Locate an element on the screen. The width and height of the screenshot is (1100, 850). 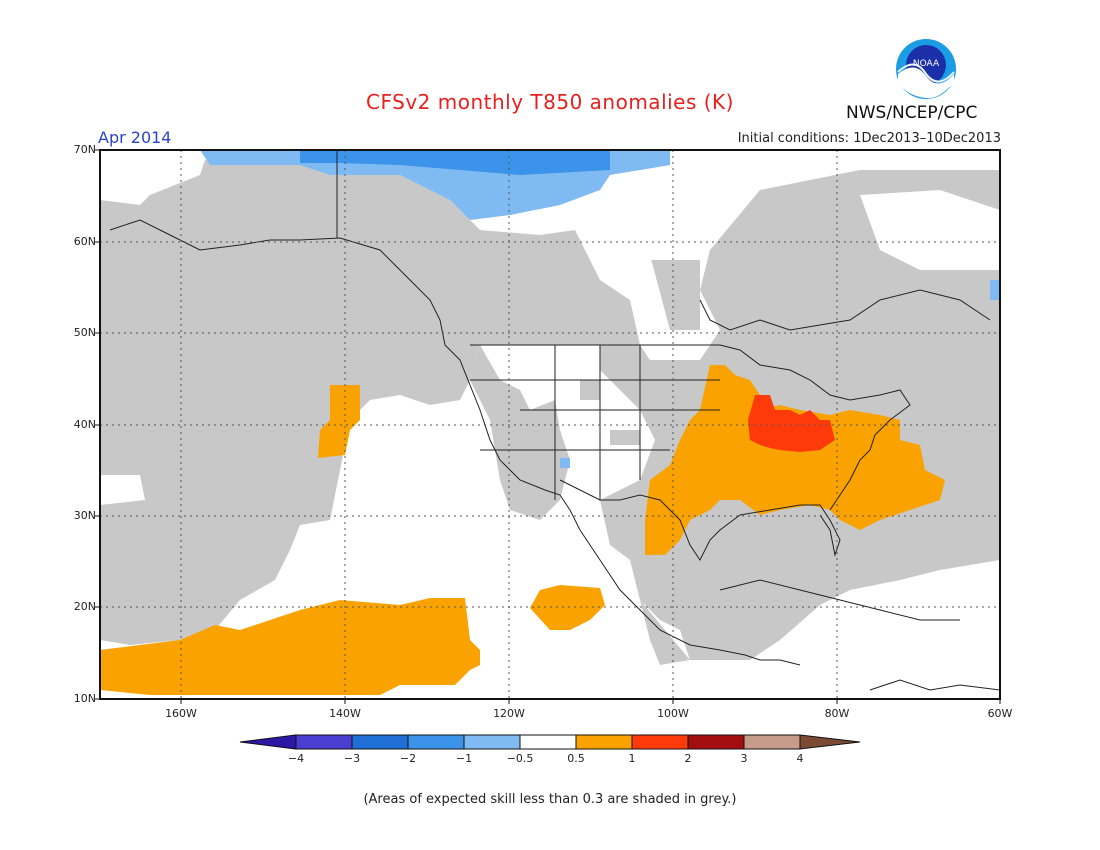
strong-anomaly-areas is located at coordinates (791, 423).